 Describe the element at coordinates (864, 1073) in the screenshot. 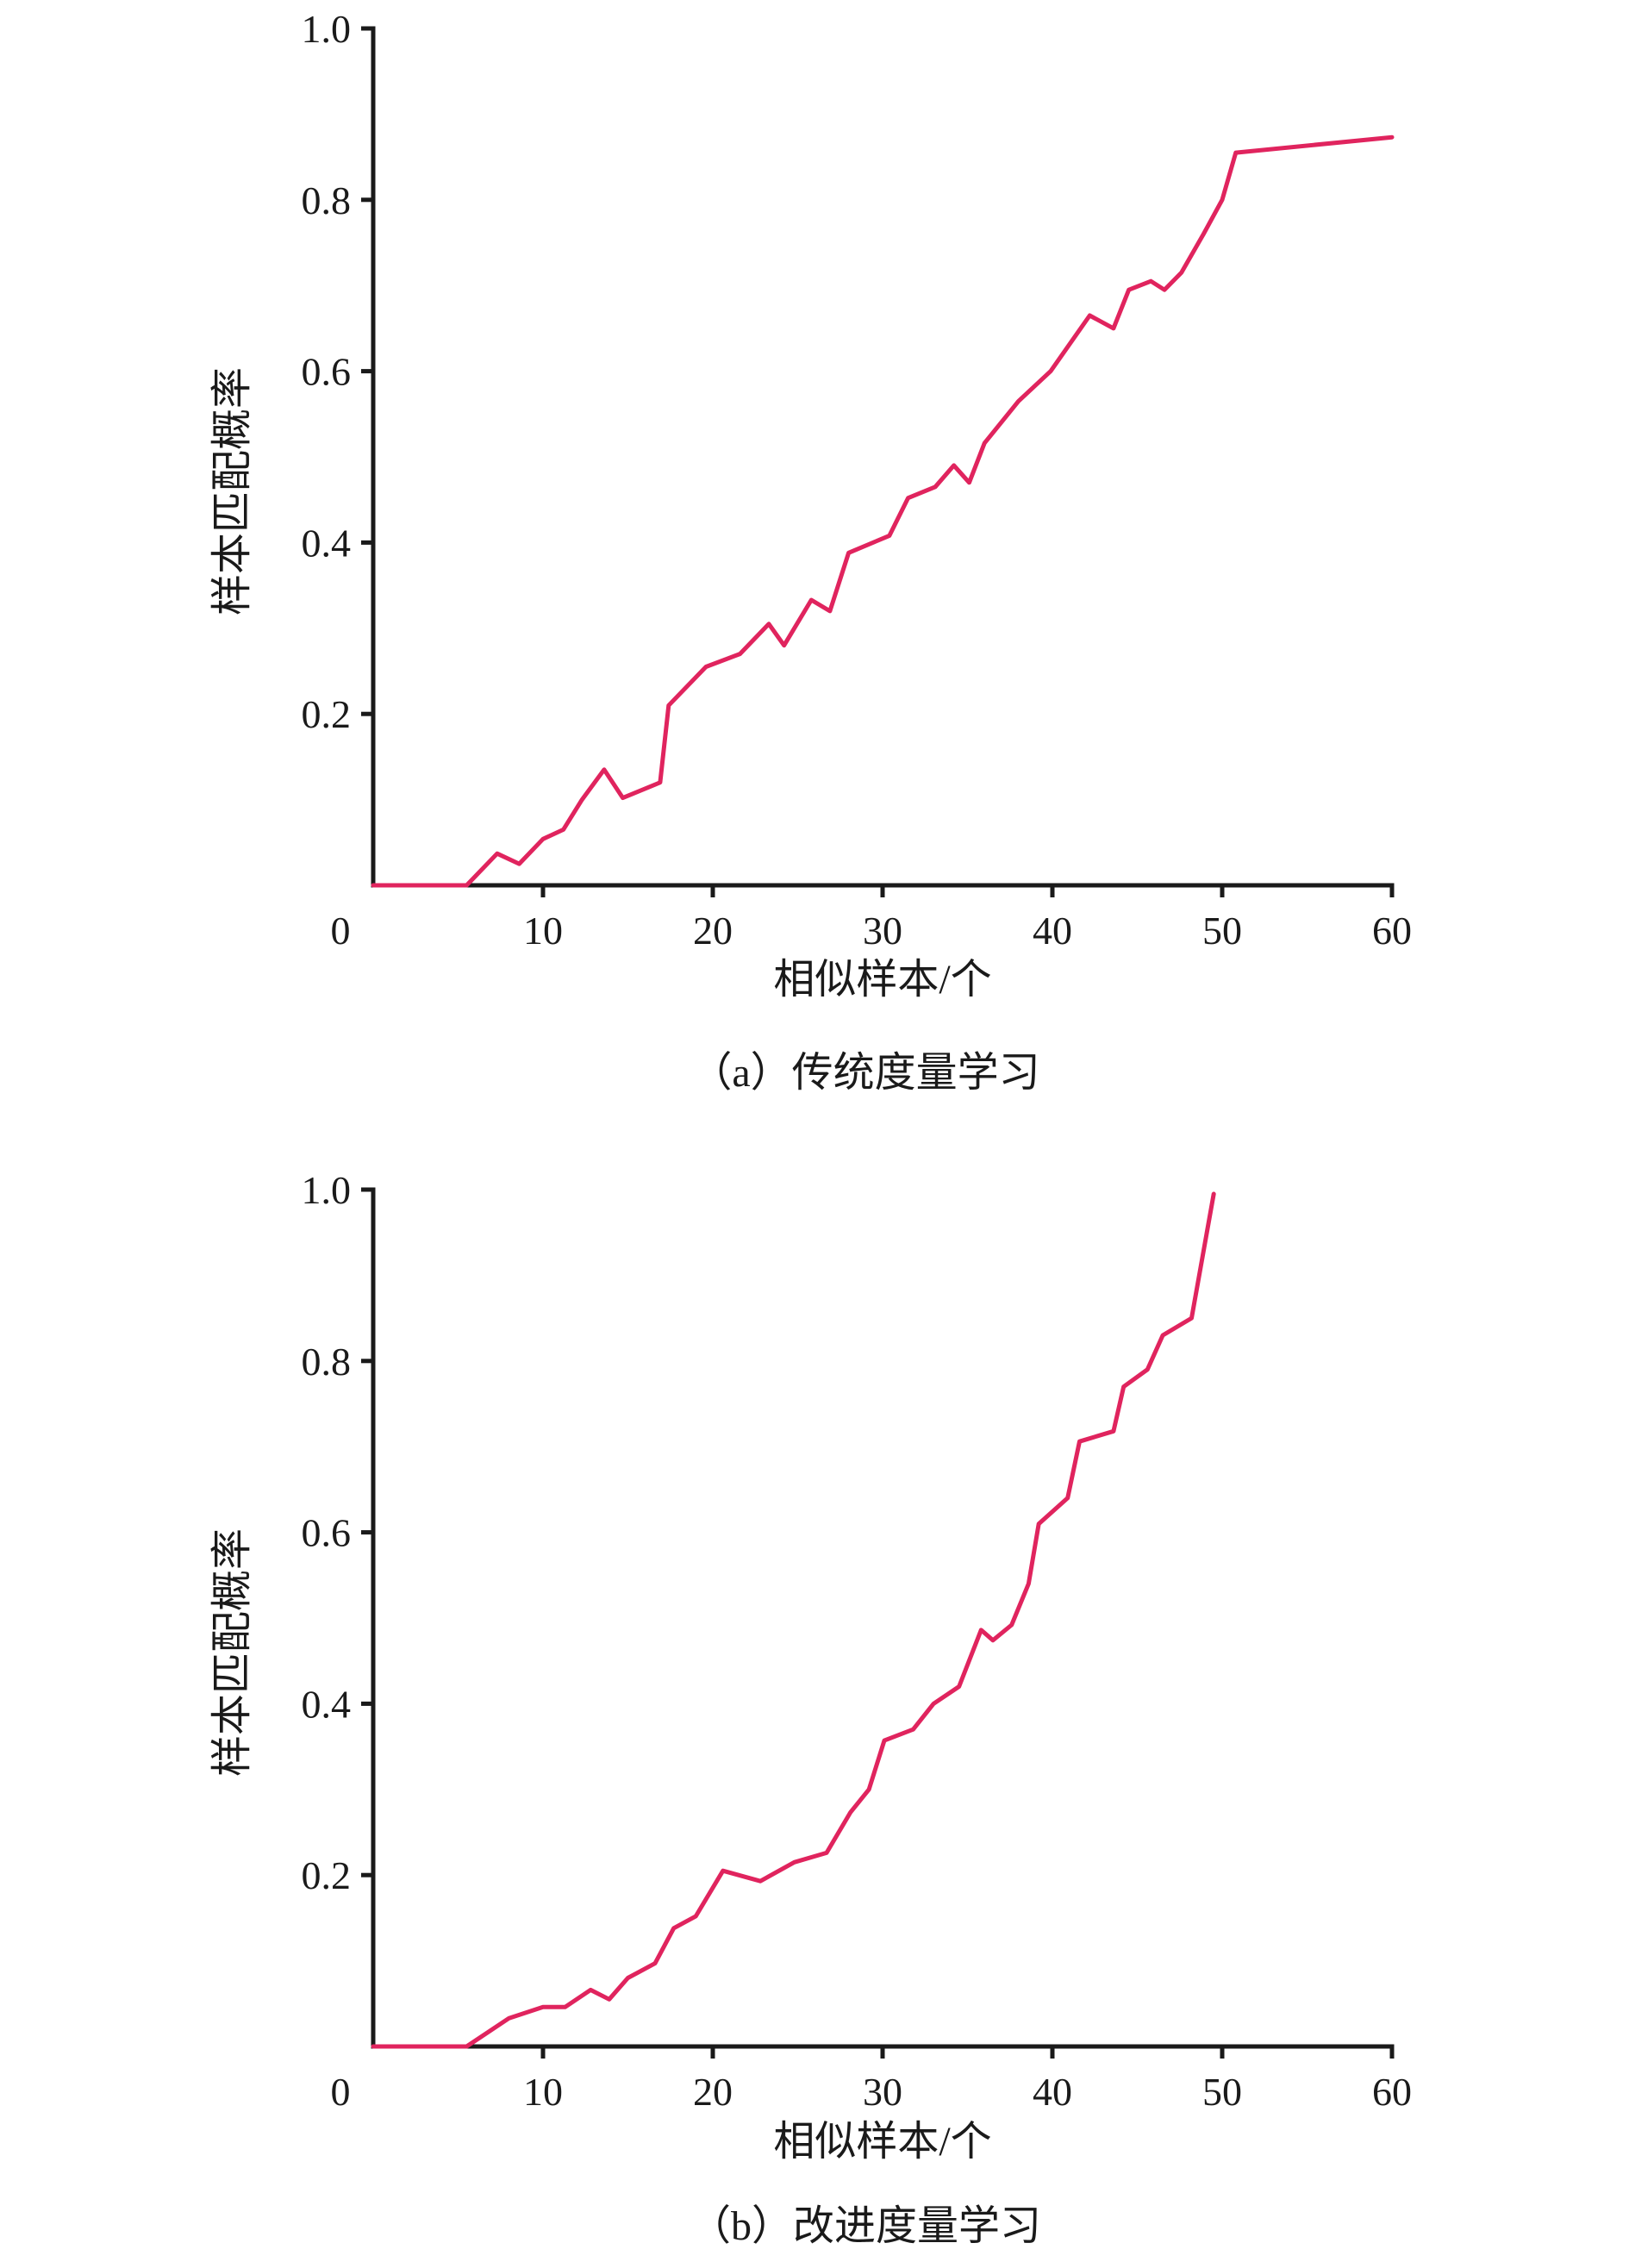

I see `figure-caption: （a）传统度量学习` at that location.